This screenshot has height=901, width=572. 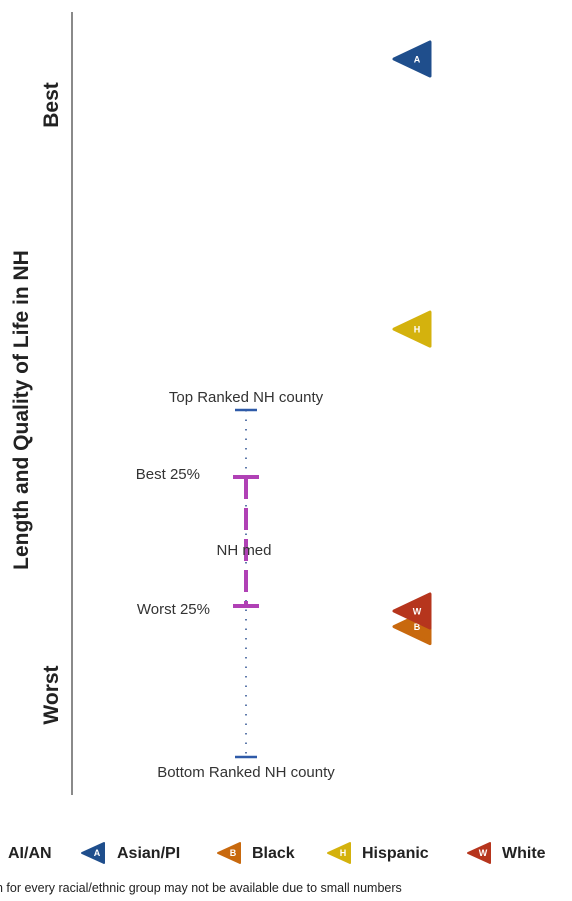 I want to click on marker-hispanic: H, so click(x=412, y=329).